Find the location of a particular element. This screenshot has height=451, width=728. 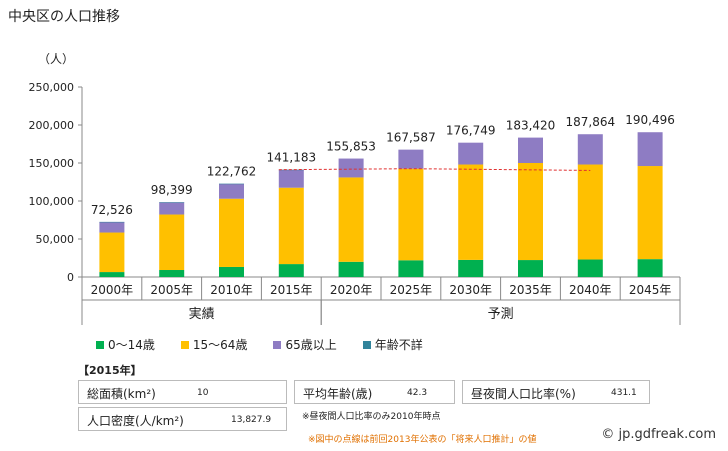

x-tick-label: 2030年 is located at coordinates (470, 290).